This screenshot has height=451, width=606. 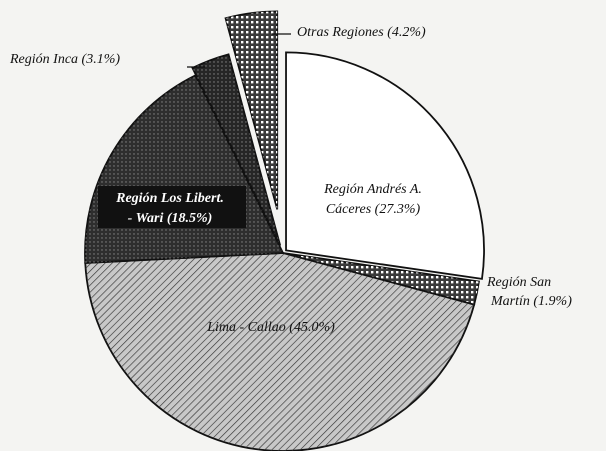 I want to click on value-label: (1.9%), so click(x=552, y=301).